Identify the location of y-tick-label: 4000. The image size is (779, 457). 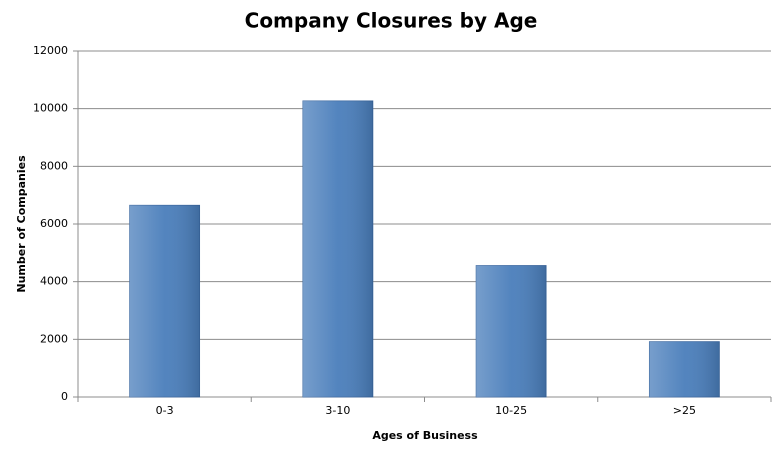
(54, 281).